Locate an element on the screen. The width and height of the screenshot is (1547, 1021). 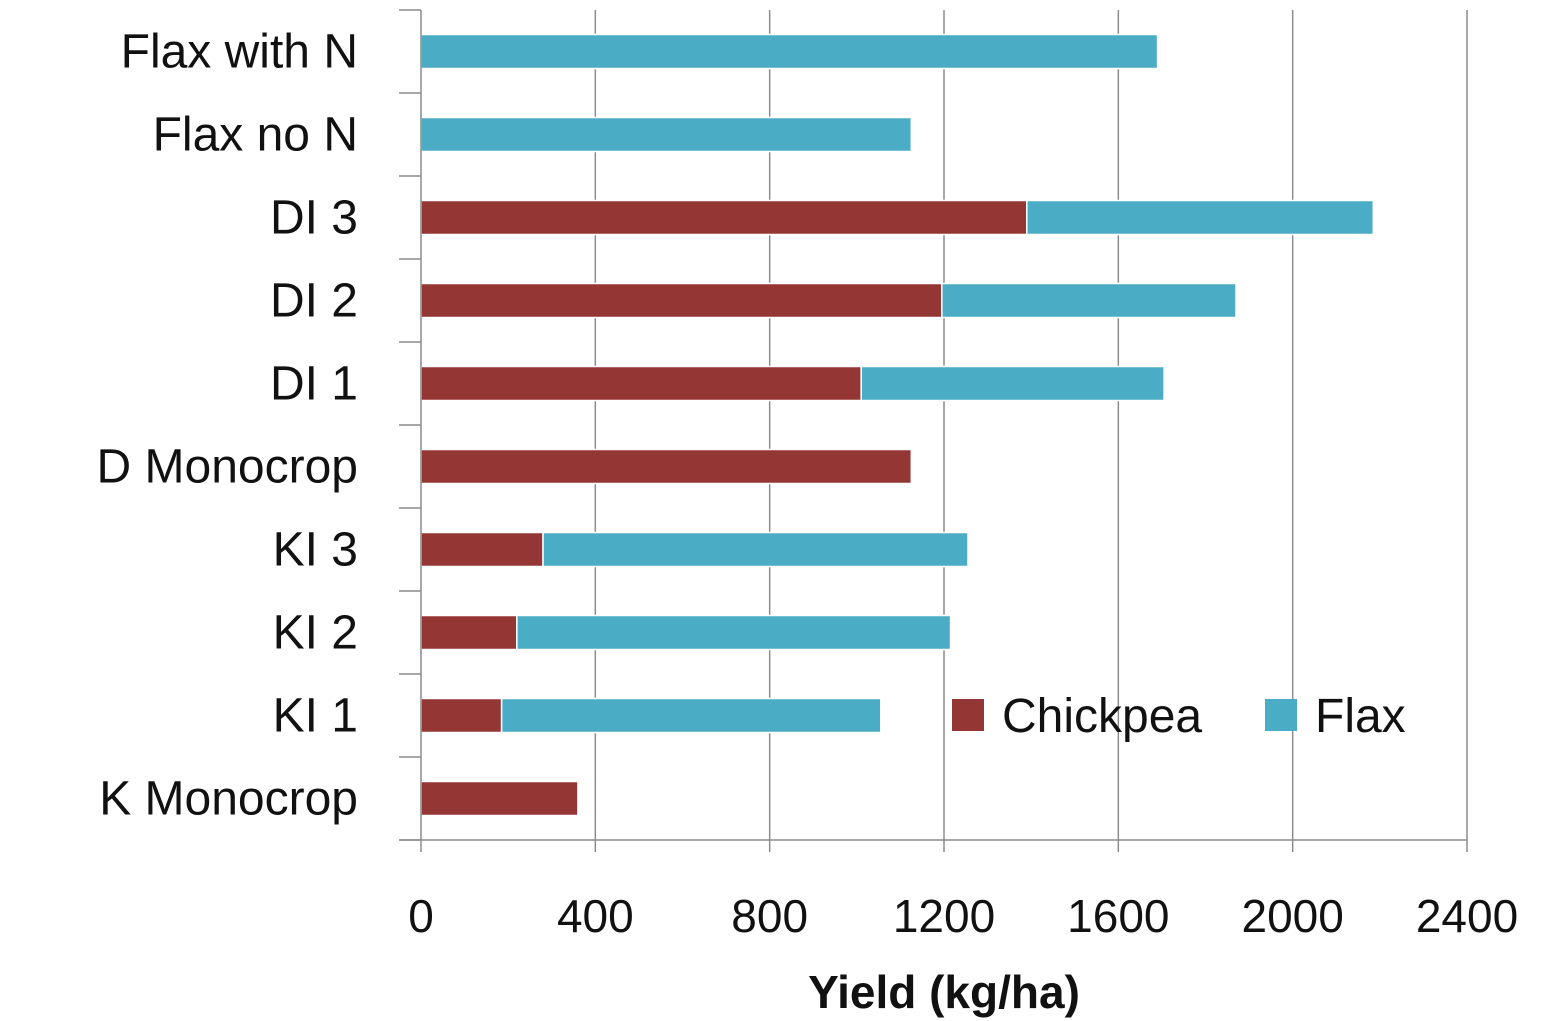
category-label: KI 1 is located at coordinates (315, 716).